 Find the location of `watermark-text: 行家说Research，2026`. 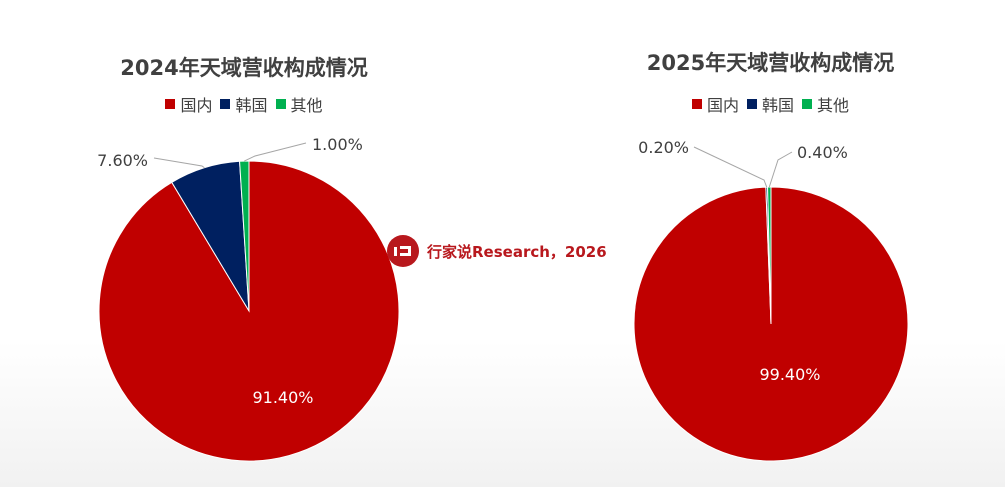

watermark-text: 行家说Research，2026 is located at coordinates (517, 251).